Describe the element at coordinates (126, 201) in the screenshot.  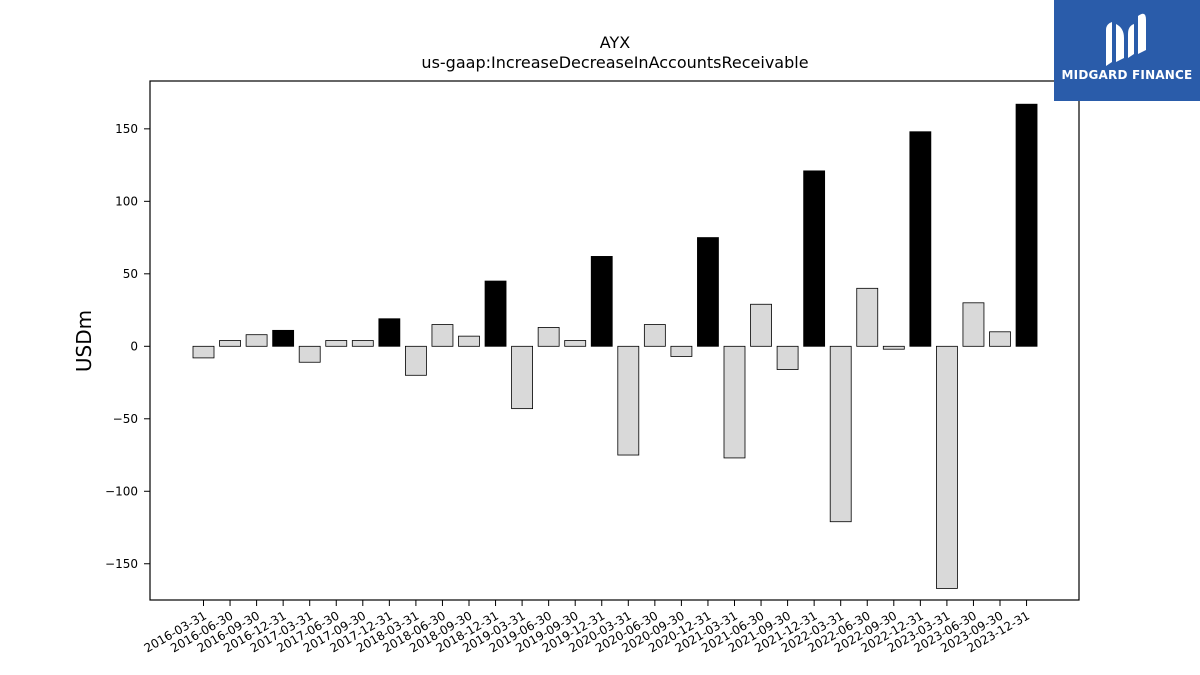
I see `y-tick-label: 100` at that location.